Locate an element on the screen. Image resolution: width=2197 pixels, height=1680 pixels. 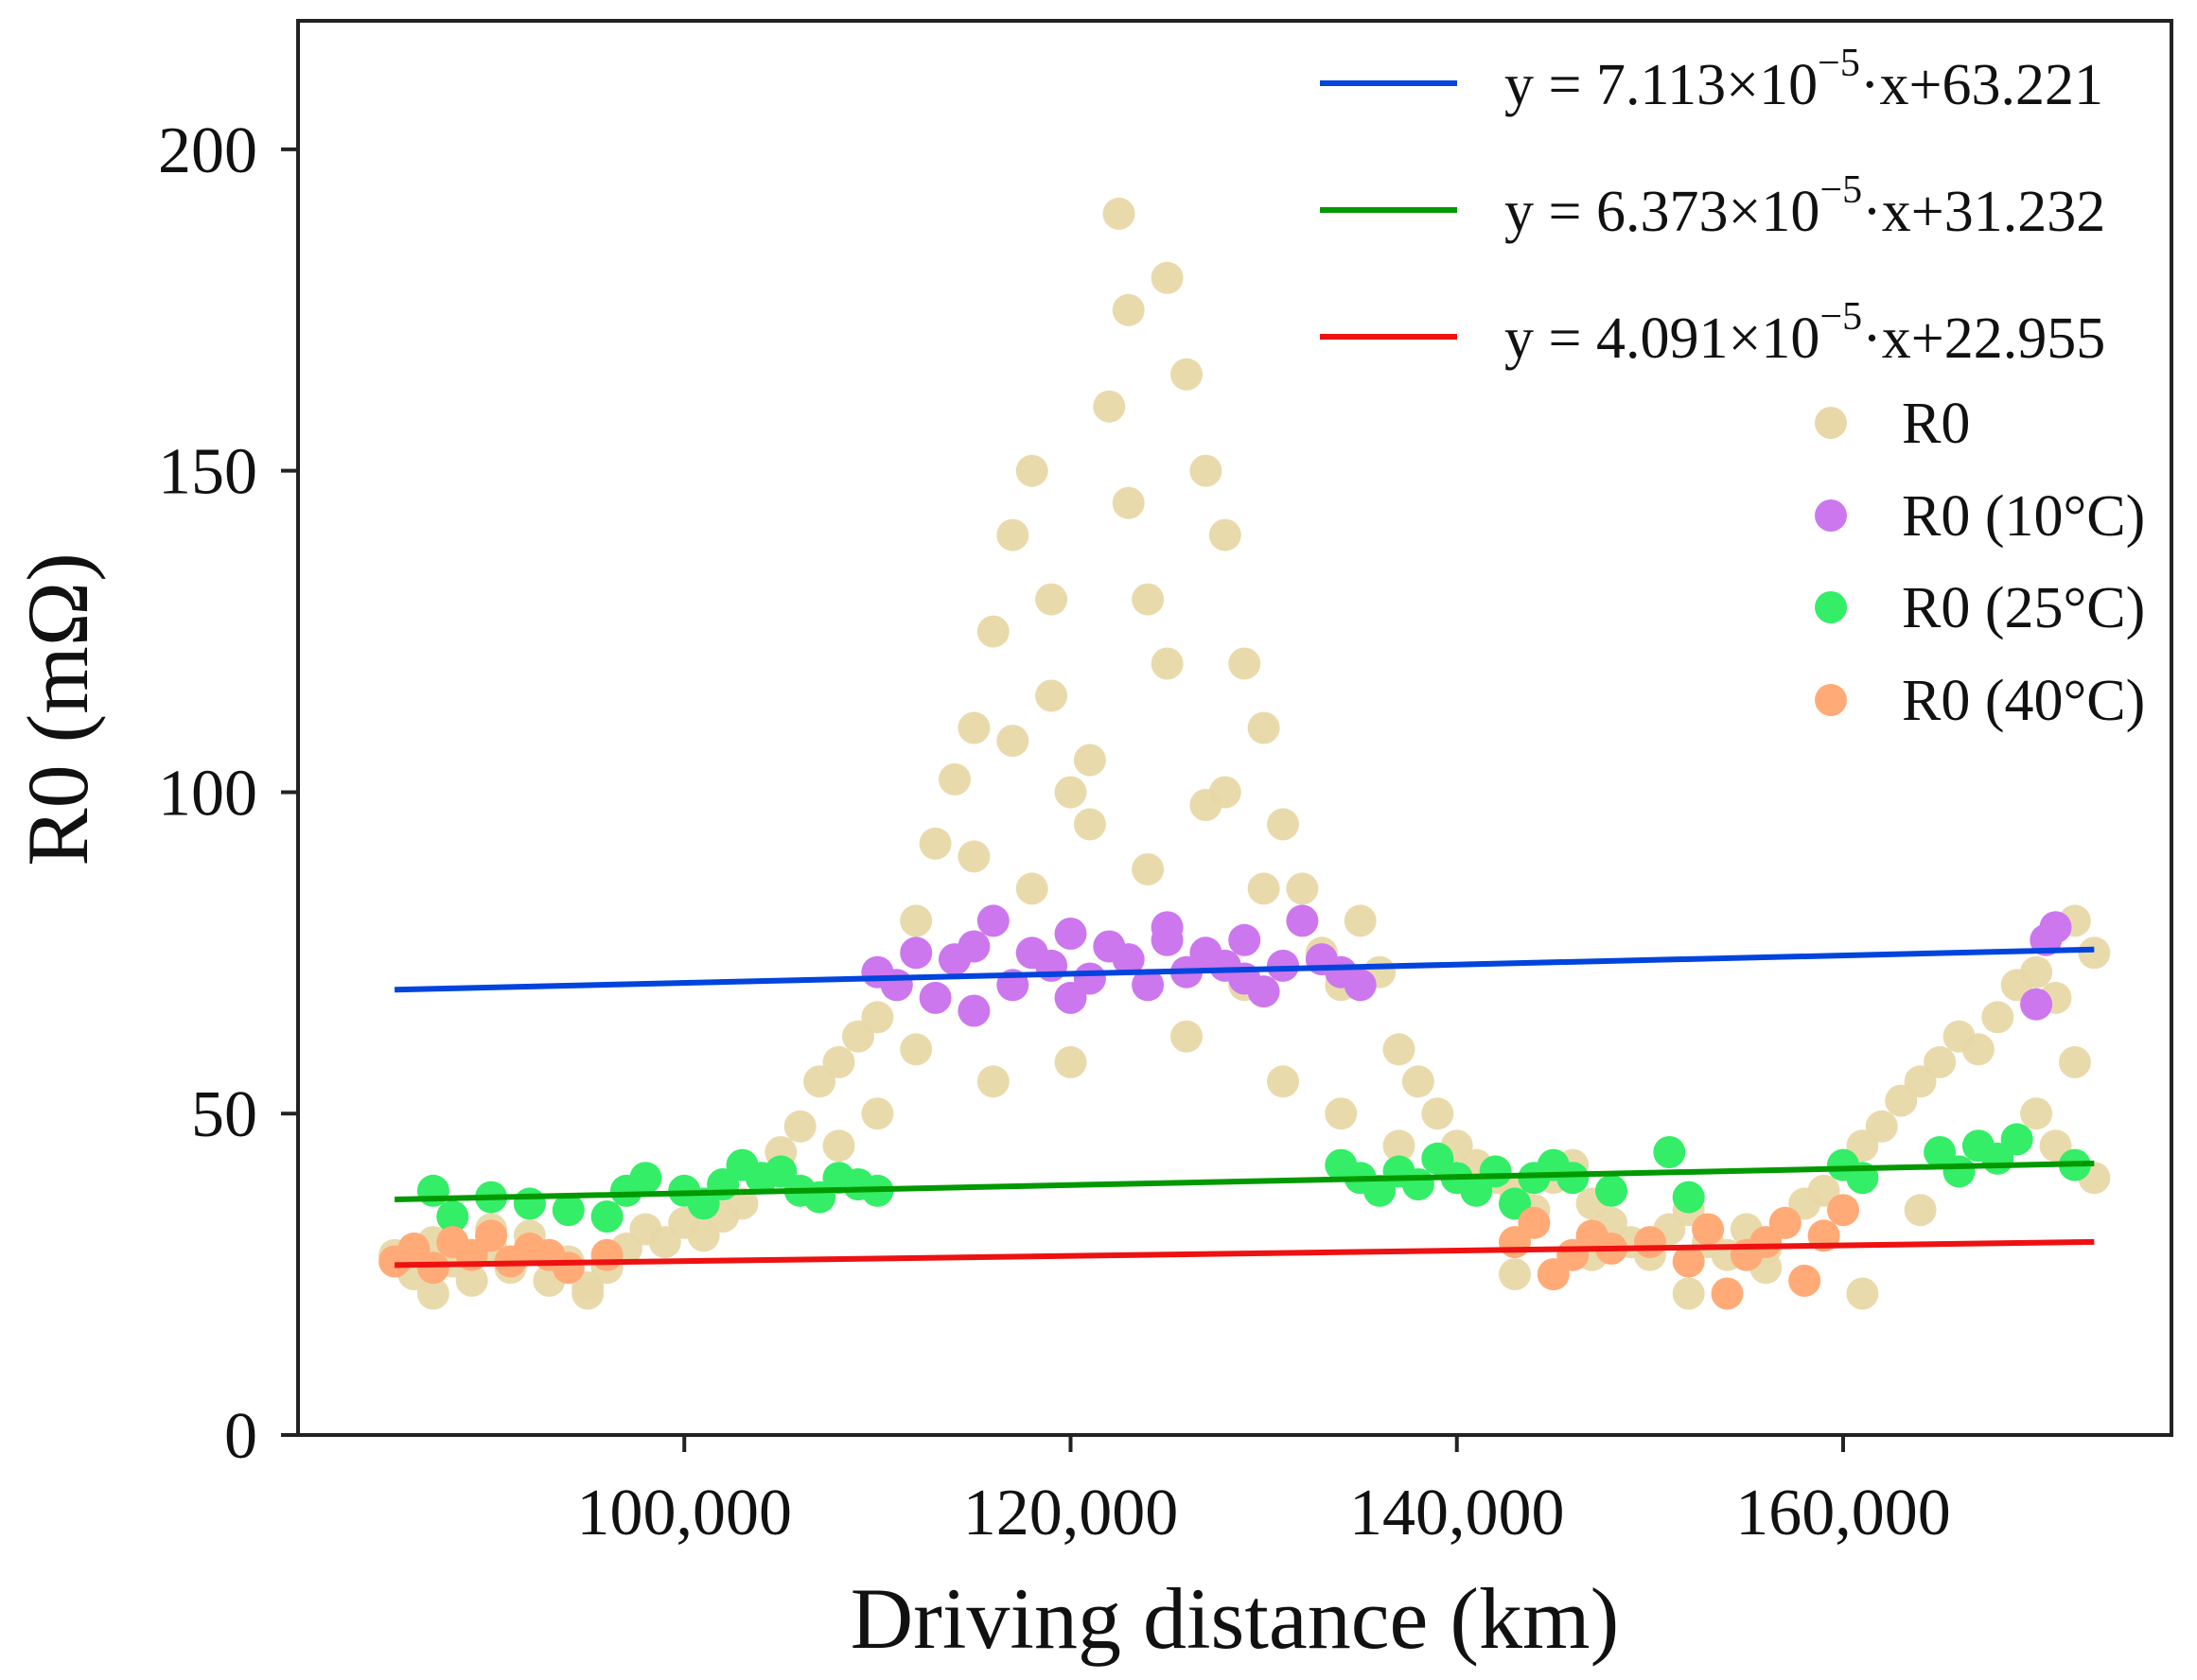
legend-fit-red: y = 4.091×10−5·x+22.955 is located at coordinates (1804, 333).